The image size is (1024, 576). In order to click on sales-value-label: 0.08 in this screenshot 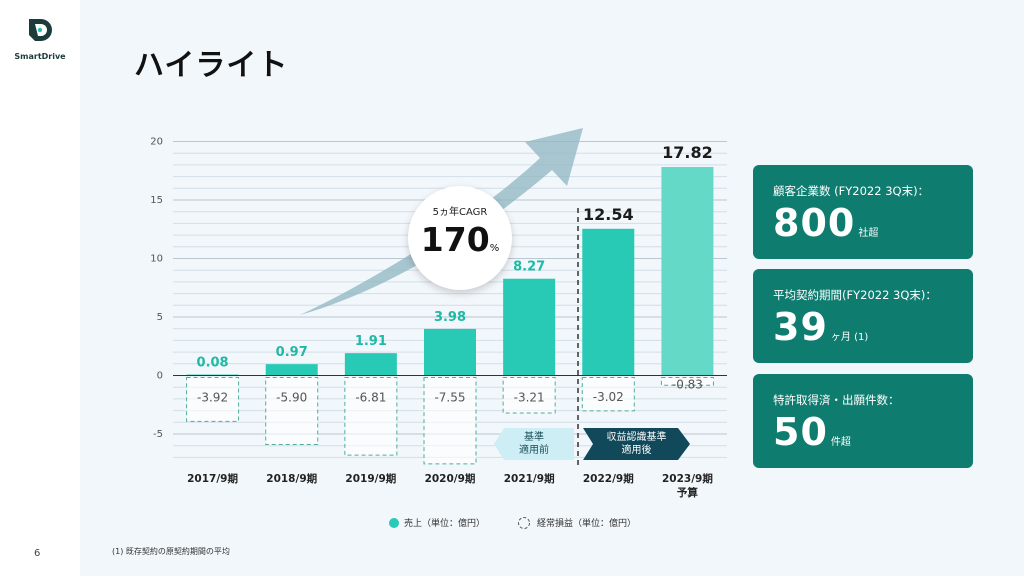, I will do `click(213, 363)`.